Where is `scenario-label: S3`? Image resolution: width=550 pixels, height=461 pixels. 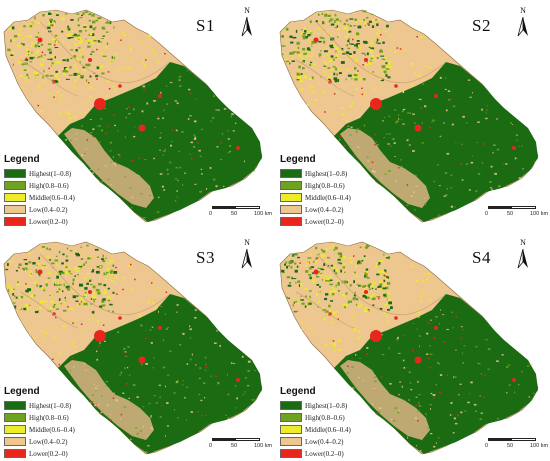
scenario-label: S3 is located at coordinates (205, 257).